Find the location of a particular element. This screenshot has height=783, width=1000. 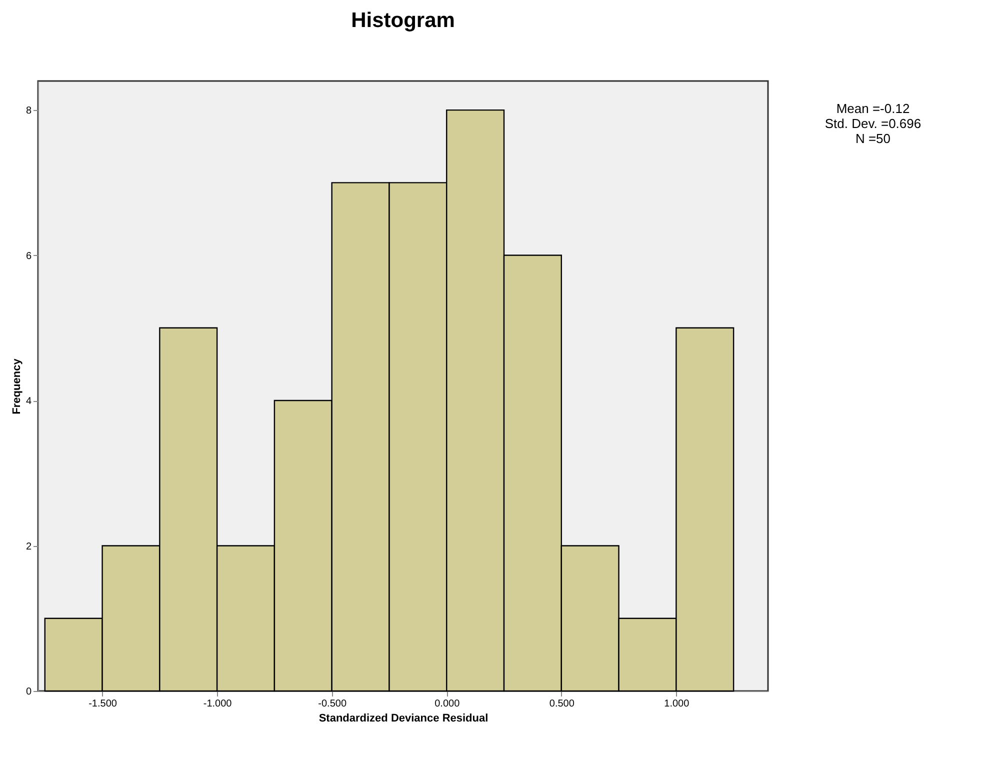

x-tick-label: 1.000 is located at coordinates (677, 704).